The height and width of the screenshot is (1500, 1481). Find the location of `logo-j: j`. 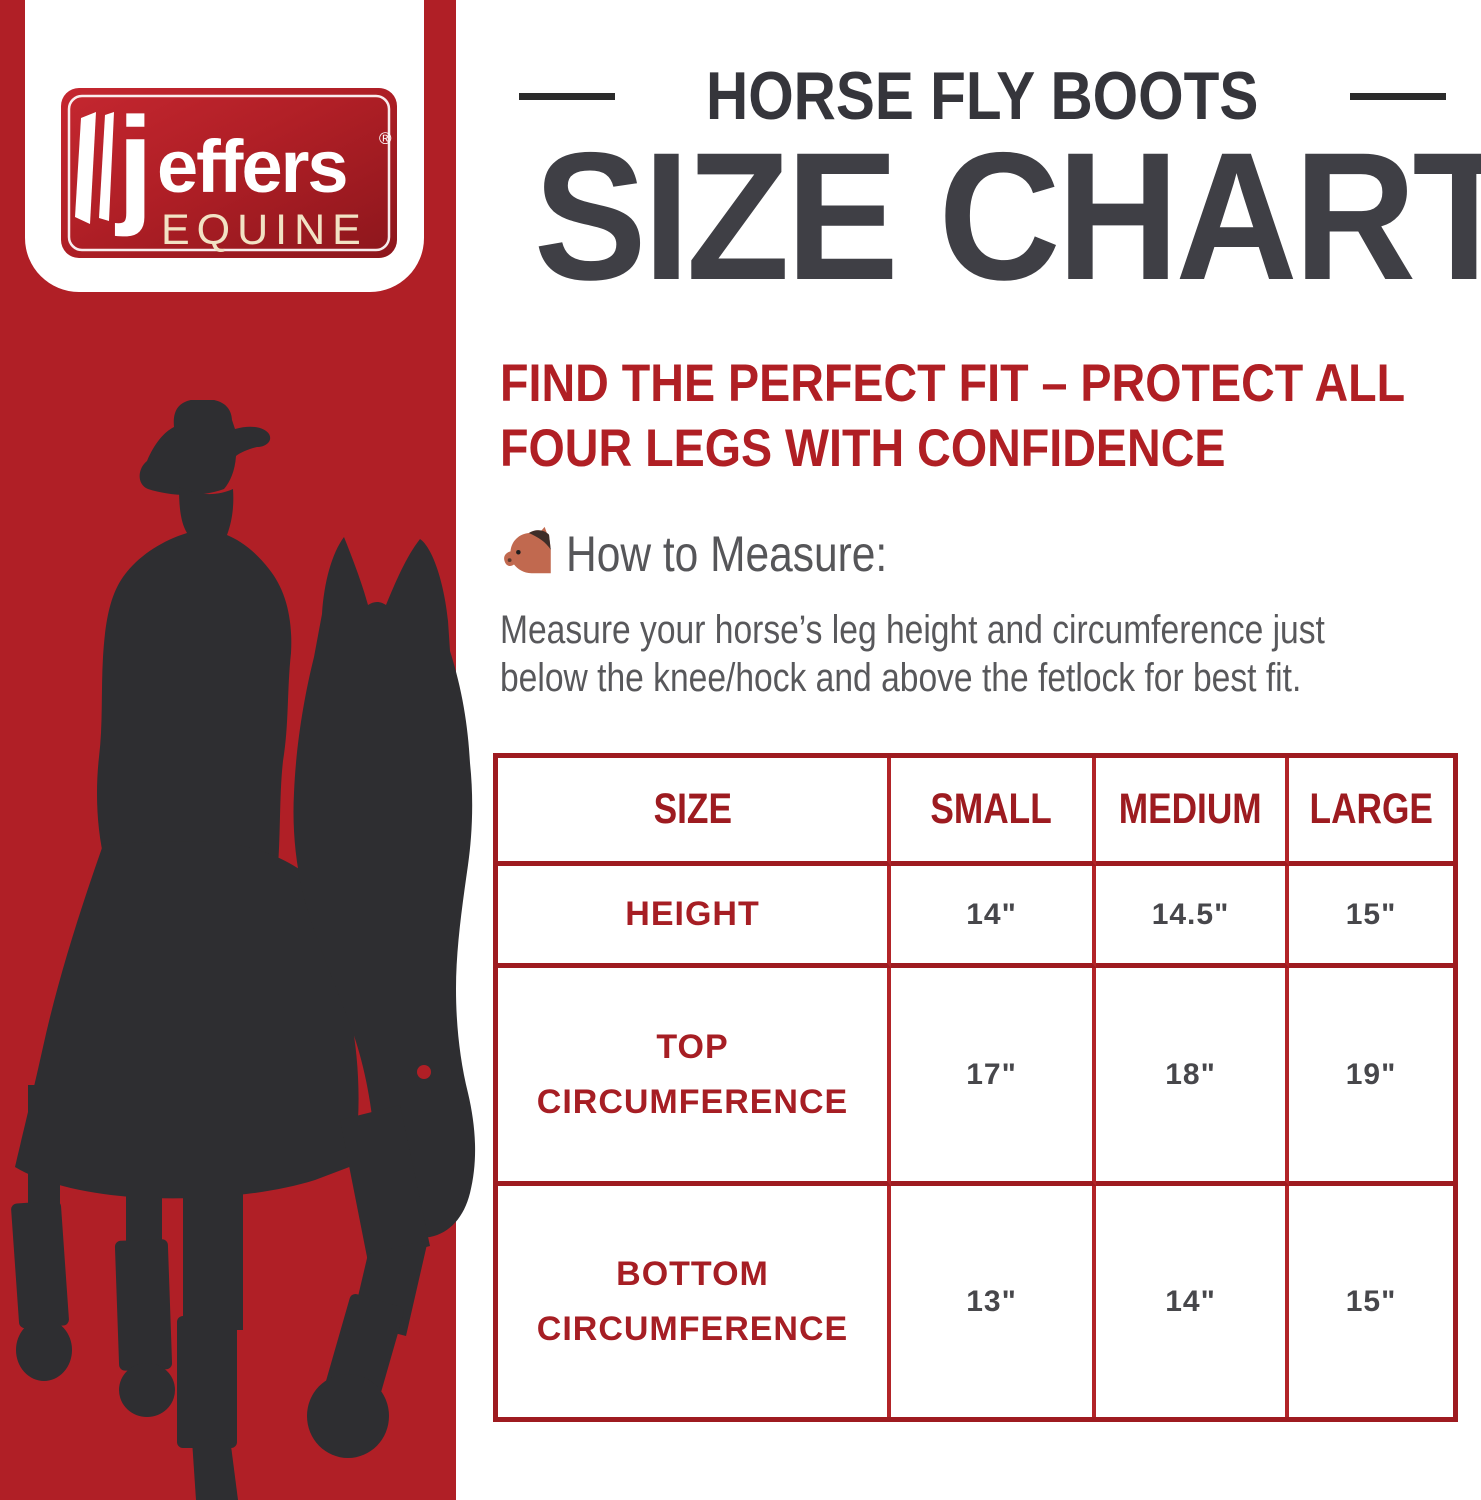

logo-j: j is located at coordinates (134, 163).